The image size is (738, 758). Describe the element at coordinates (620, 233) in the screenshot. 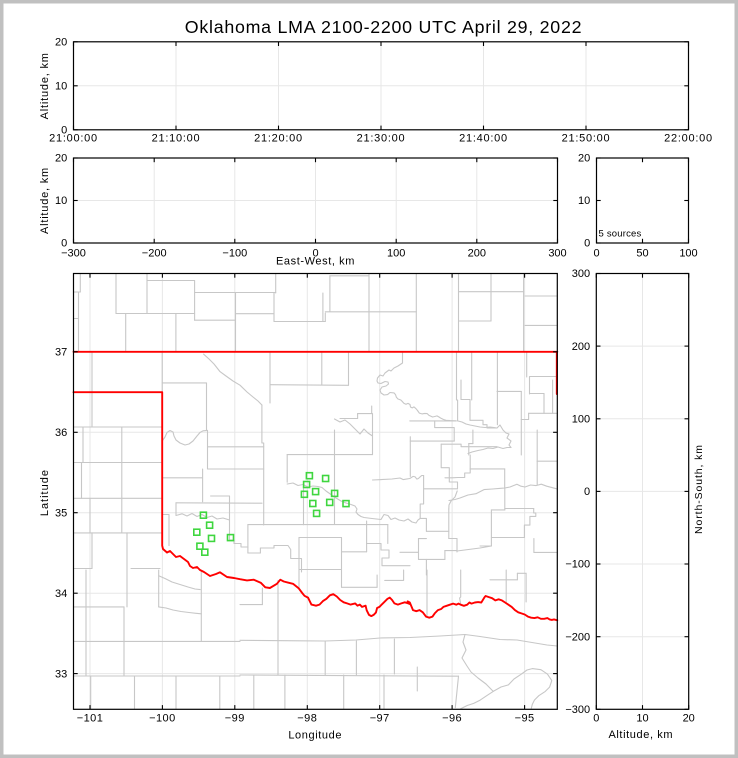

I see `svg-text: 5 sources` at that location.